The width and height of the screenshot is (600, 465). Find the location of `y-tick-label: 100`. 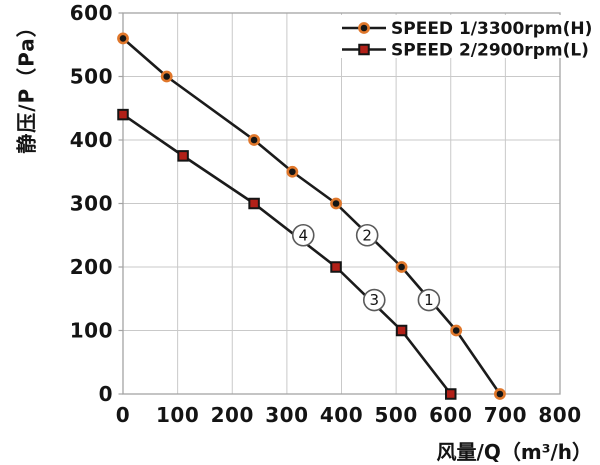

y-tick-label: 100 is located at coordinates (91, 331).